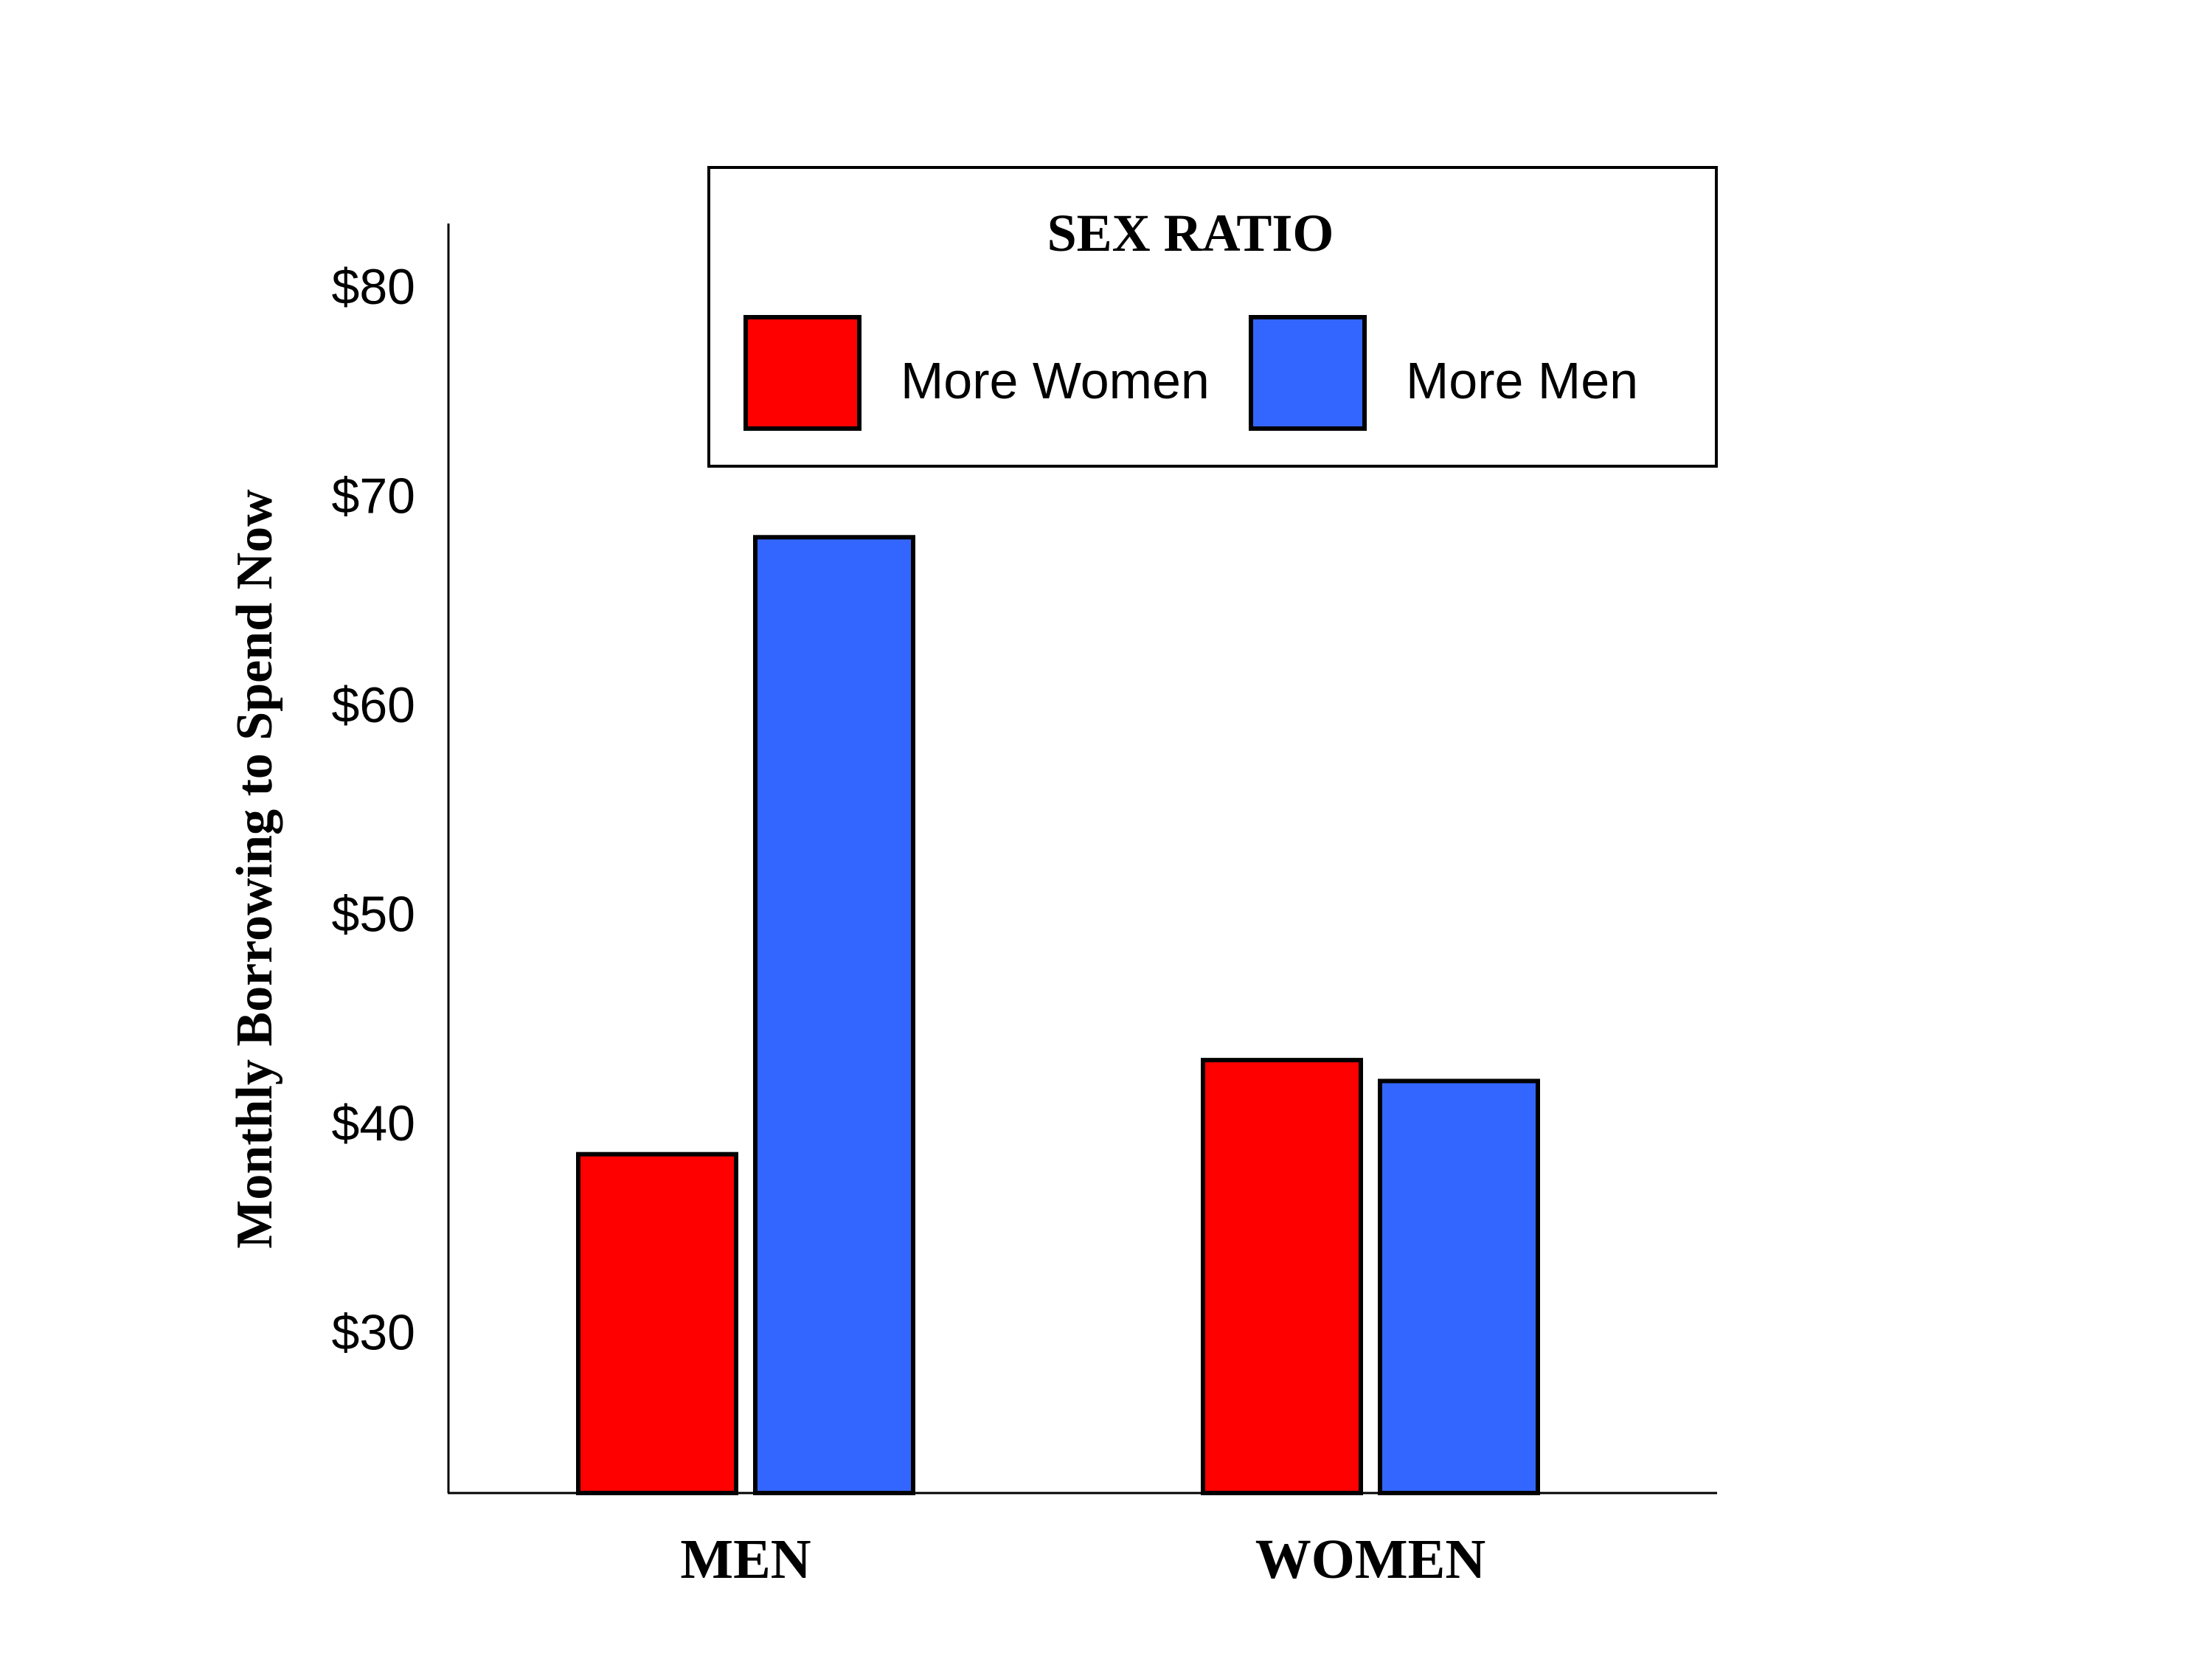 The image size is (2212, 1659). I want to click on y-tick-label: $70, so click(374, 496).